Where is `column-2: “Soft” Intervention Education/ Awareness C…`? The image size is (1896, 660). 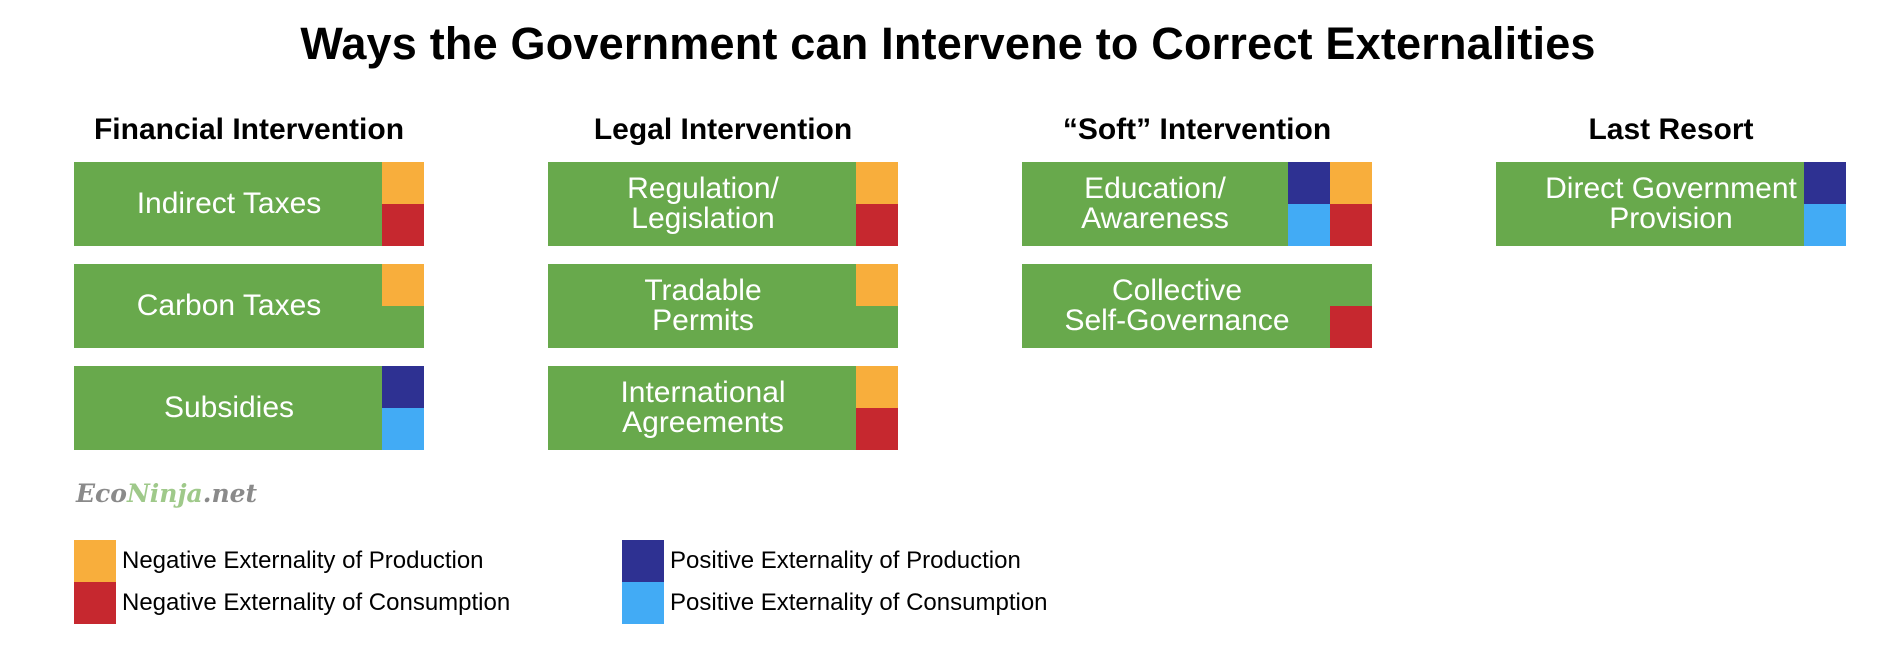 column-2: “Soft” Intervention Education/ Awareness C… is located at coordinates (1197, 238).